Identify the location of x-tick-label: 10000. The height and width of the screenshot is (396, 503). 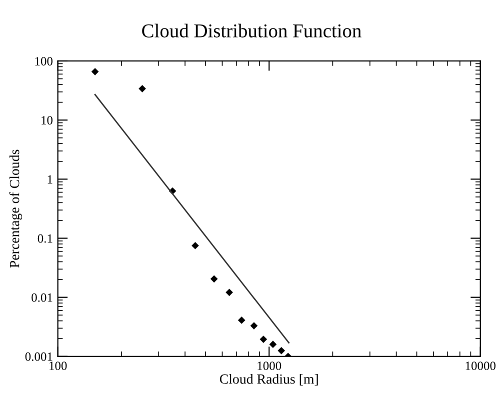
(481, 366).